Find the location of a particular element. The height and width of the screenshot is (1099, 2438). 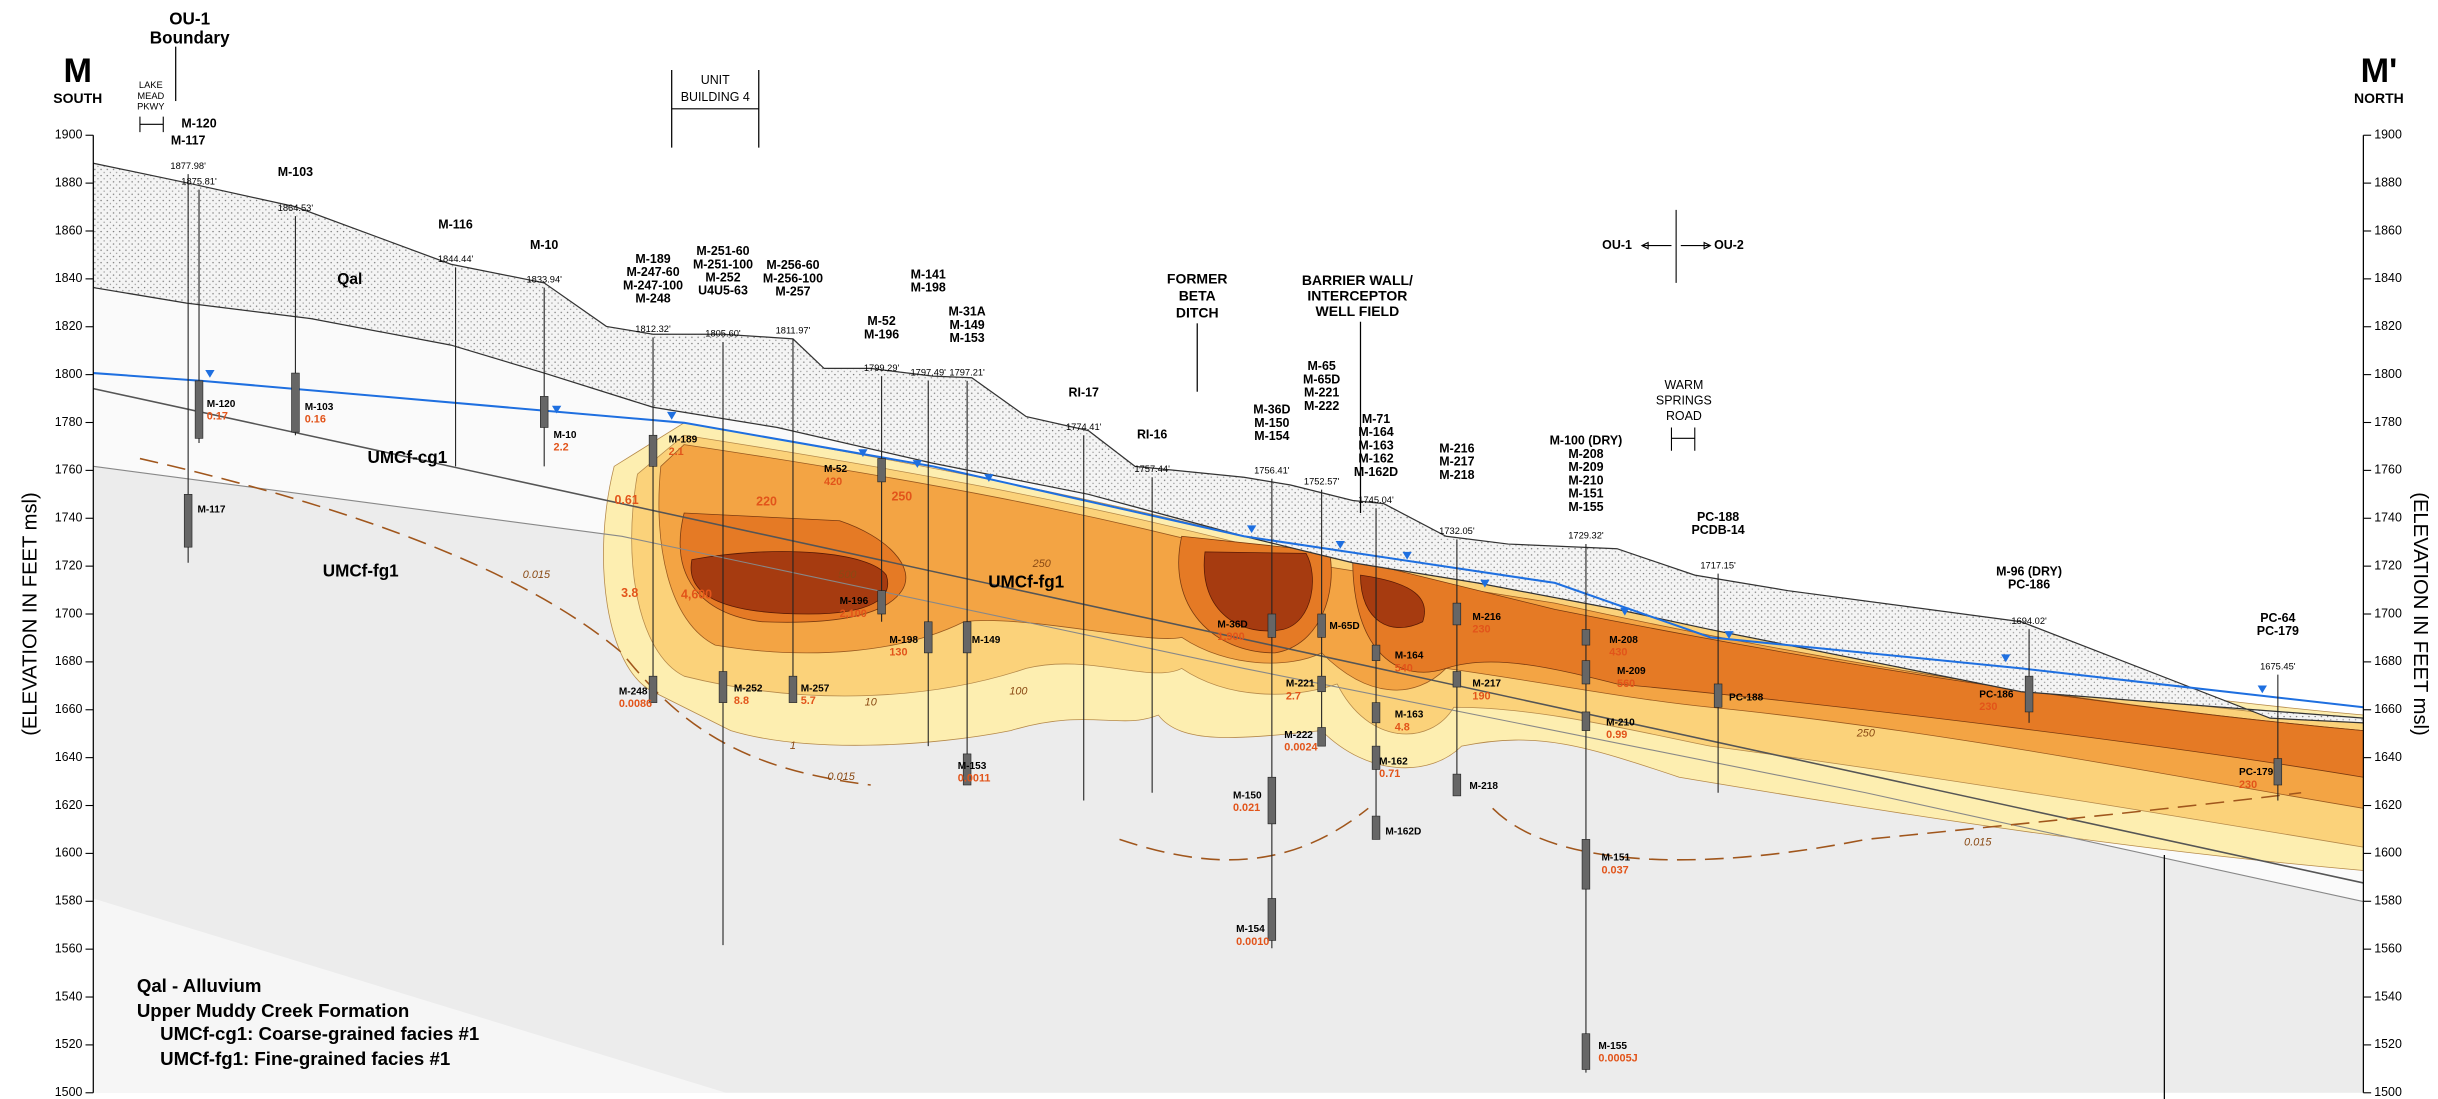

annotation: BUILDING 4 is located at coordinates (715, 97).